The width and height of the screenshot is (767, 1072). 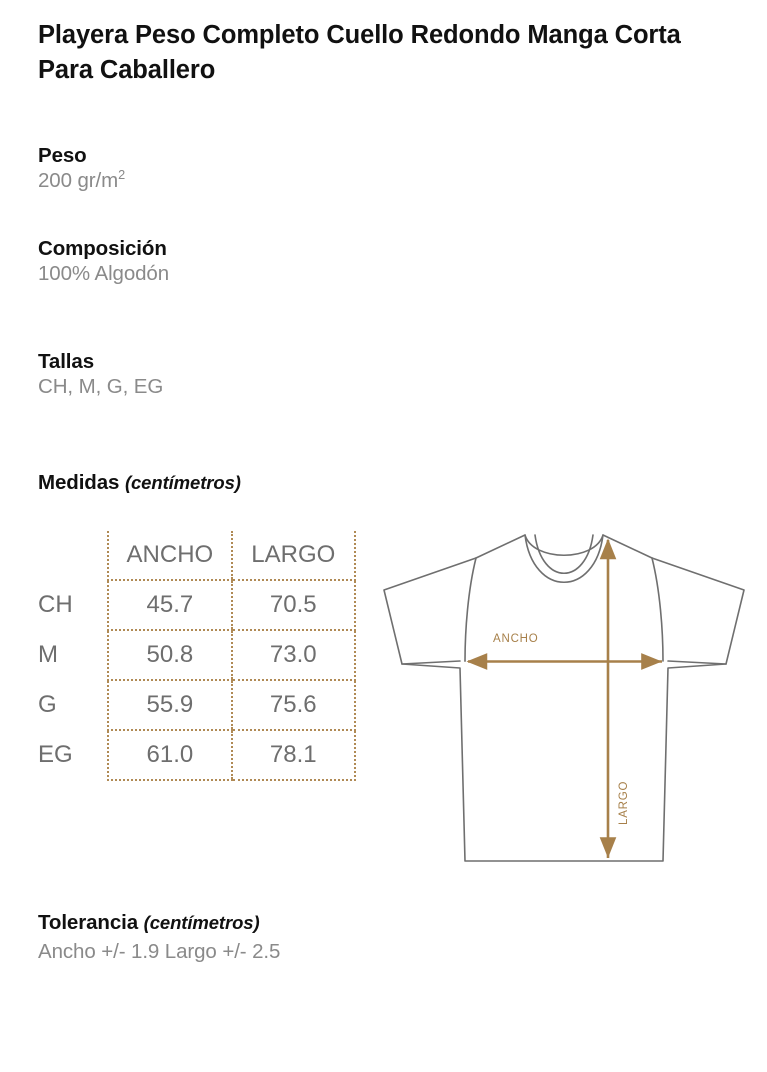 What do you see at coordinates (293, 655) in the screenshot?
I see `cell-largo-m: 73.0` at bounding box center [293, 655].